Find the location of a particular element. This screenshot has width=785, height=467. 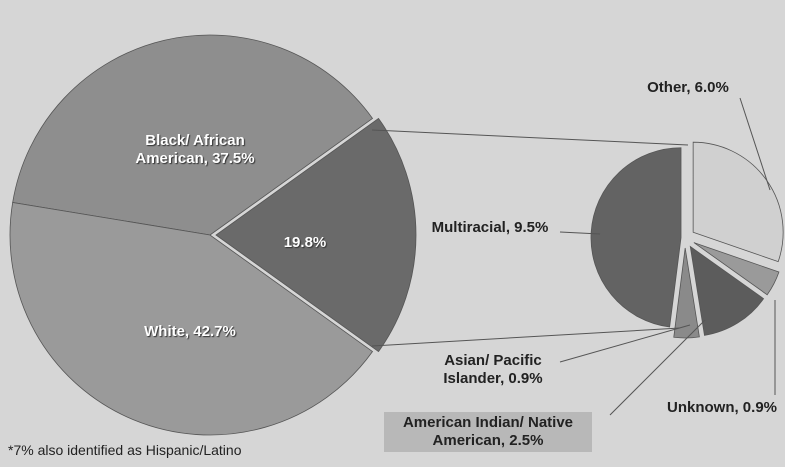

data-label: Other, 6.0% is located at coordinates (688, 87).